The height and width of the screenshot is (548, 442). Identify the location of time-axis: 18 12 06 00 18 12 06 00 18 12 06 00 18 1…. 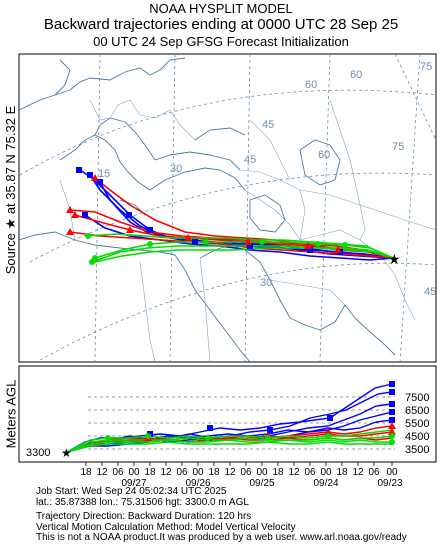
(241, 475).